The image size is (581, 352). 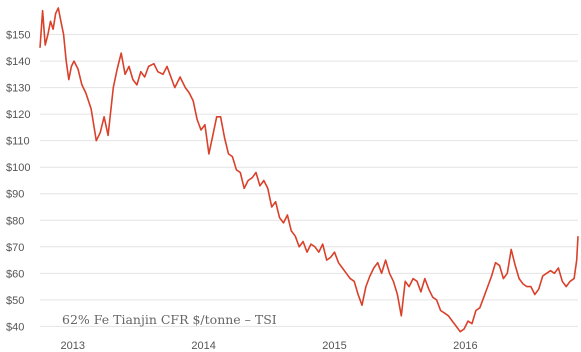 What do you see at coordinates (18, 168) in the screenshot?
I see `y-tick-label: $100` at bounding box center [18, 168].